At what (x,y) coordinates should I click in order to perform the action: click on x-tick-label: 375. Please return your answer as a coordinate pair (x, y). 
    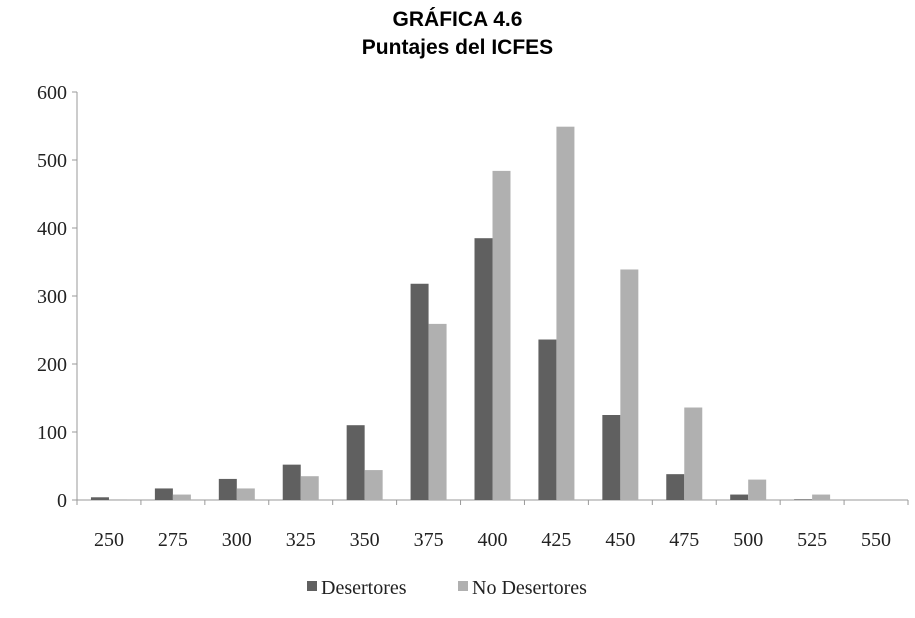
    Looking at the image, I should click on (429, 540).